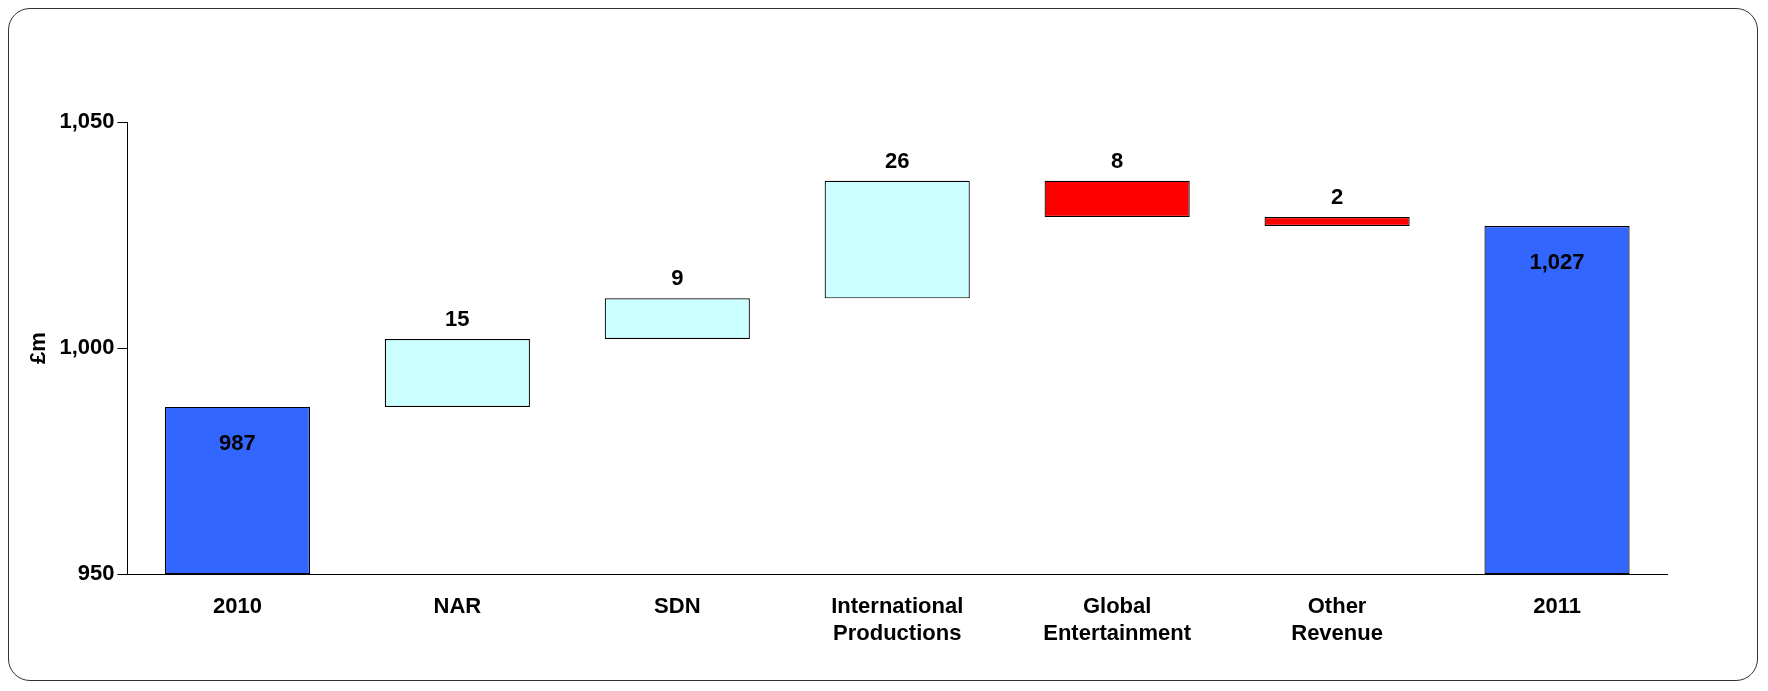  I want to click on data-label: 8, so click(1117, 160).